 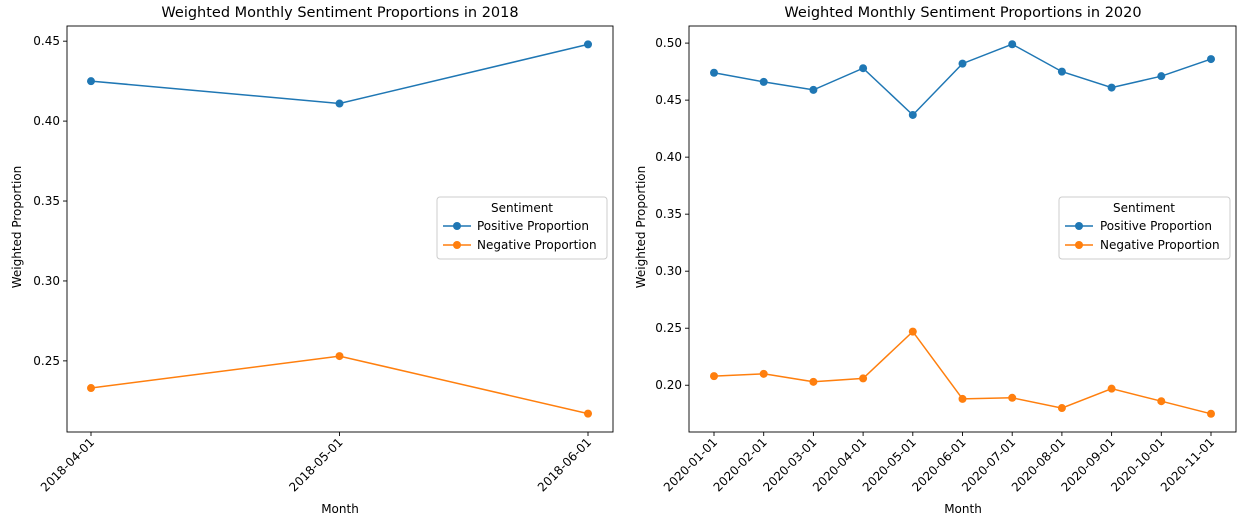 I want to click on y-tick-label: 0.20, so click(x=668, y=385).